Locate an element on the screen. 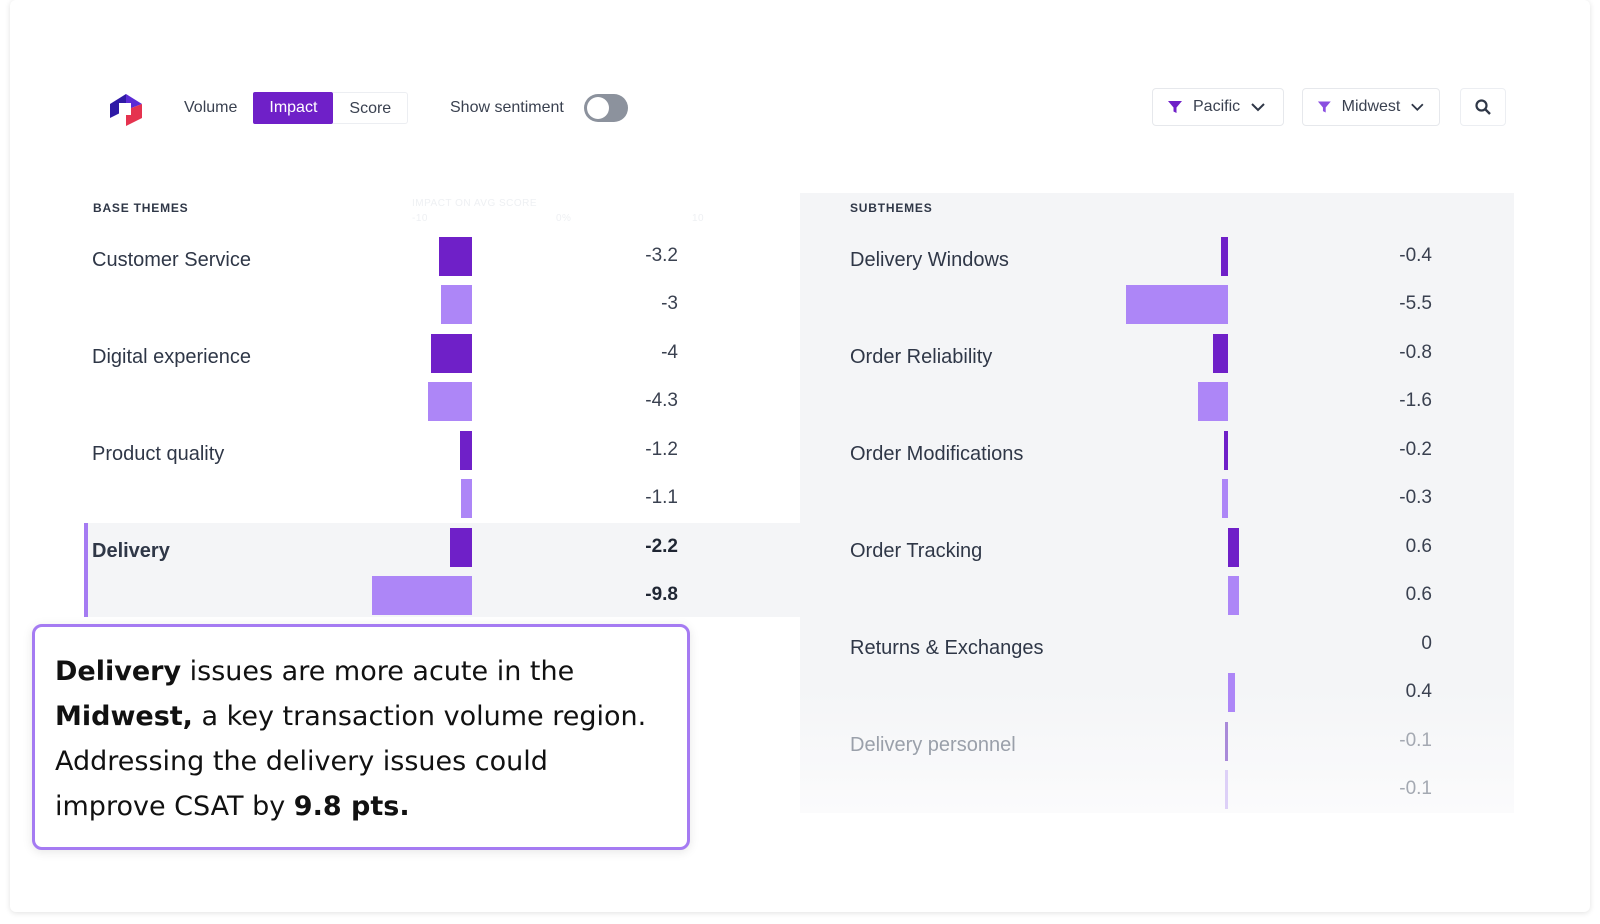 The image size is (1600, 924). filter-pacific-label: Pacific is located at coordinates (1217, 106).